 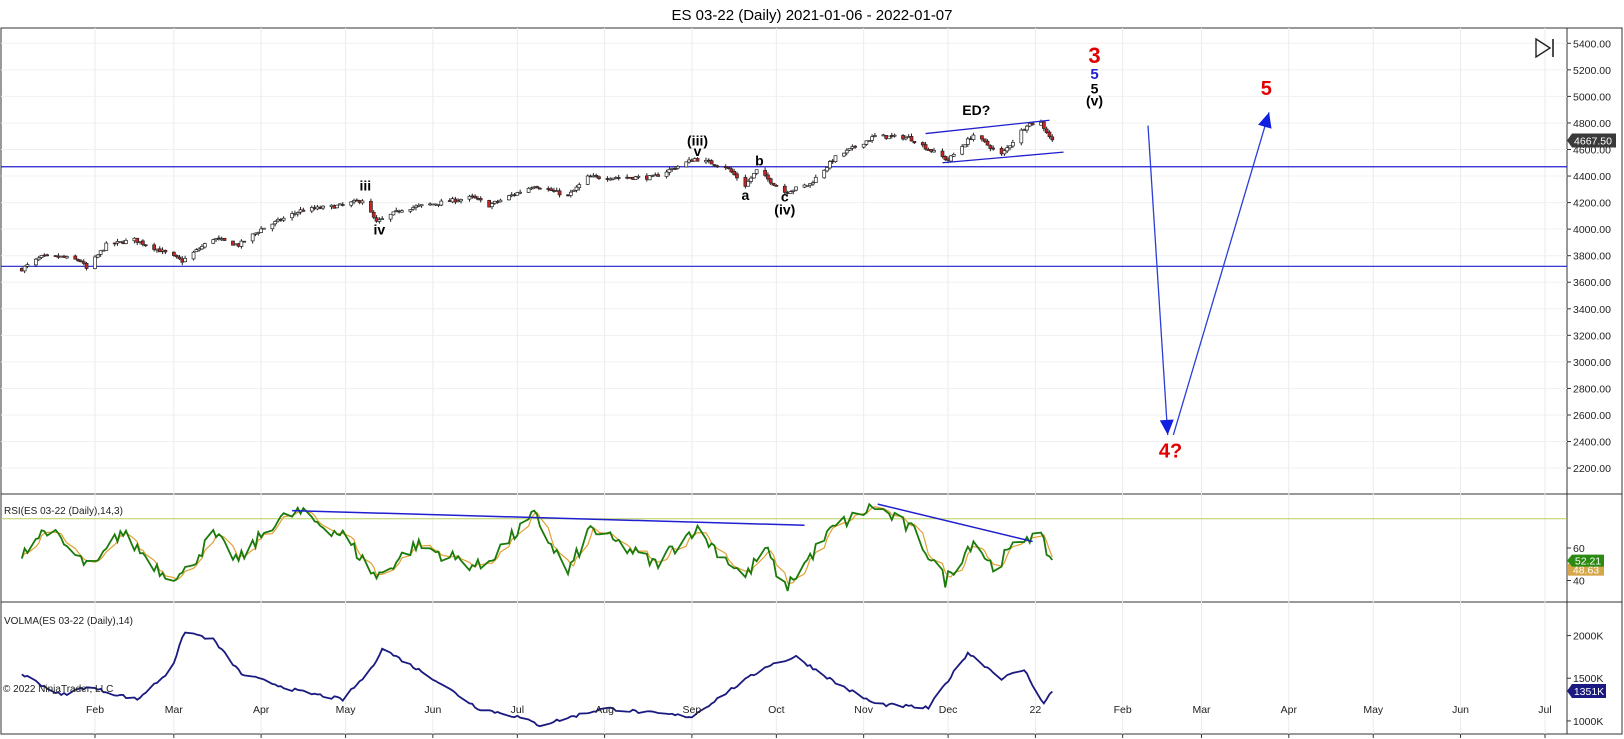 I want to click on horizontal-lines, so click(x=784, y=216).